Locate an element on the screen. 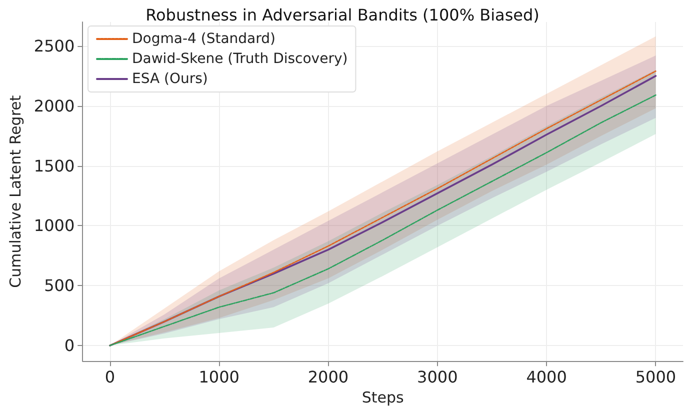 This screenshot has height=410, width=685. y-tick-label: 2000 is located at coordinates (54, 106).